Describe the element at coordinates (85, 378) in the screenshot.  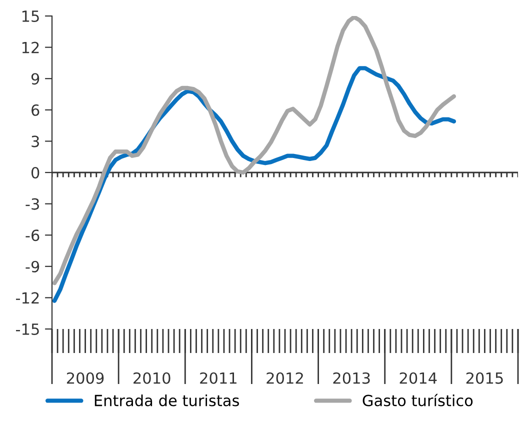
I see `x-tick-label: 2009` at that location.